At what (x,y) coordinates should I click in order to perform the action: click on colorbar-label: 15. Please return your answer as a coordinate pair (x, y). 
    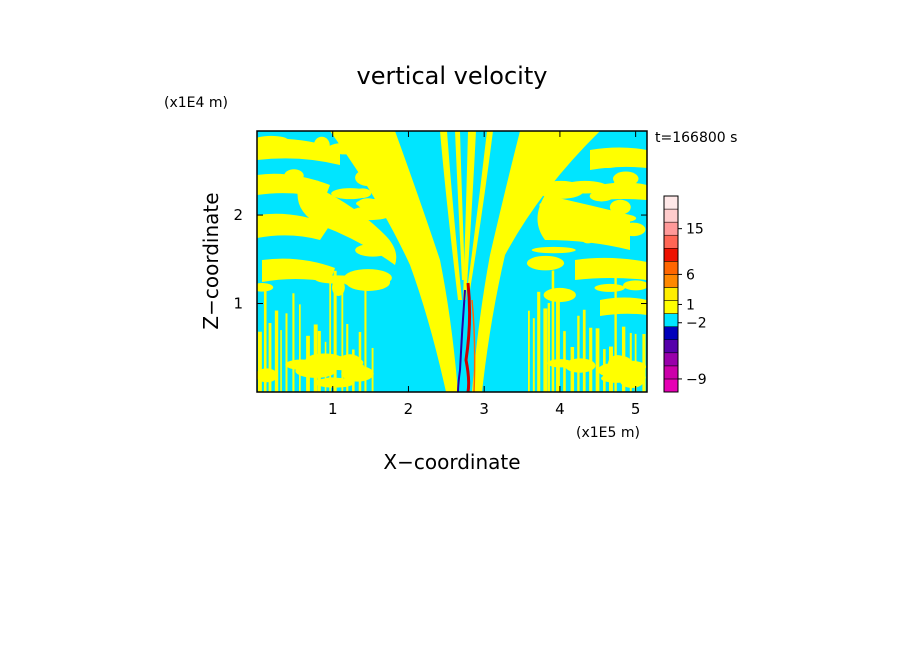
    Looking at the image, I should click on (695, 230).